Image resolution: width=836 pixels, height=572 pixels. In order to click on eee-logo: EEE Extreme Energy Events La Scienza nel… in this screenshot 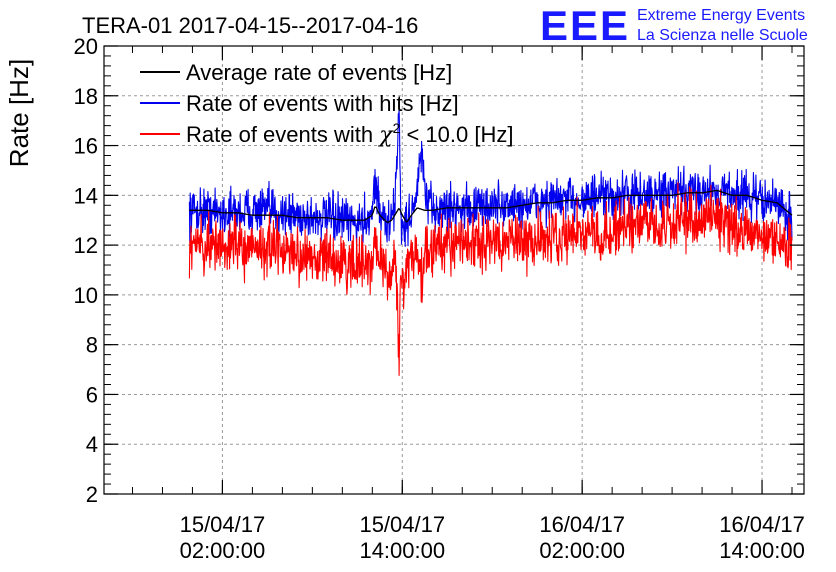, I will do `click(674, 25)`.